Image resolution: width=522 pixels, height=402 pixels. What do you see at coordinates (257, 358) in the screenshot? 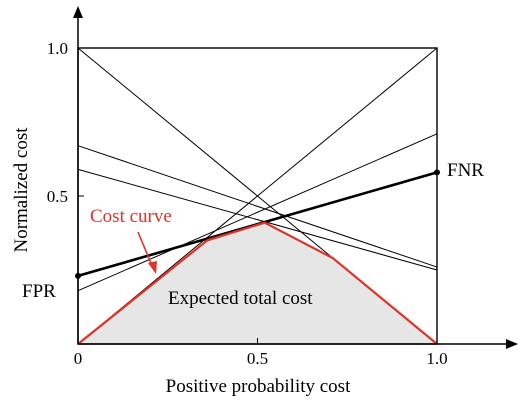
I see `x-tick-label-1: 0.5` at bounding box center [257, 358].